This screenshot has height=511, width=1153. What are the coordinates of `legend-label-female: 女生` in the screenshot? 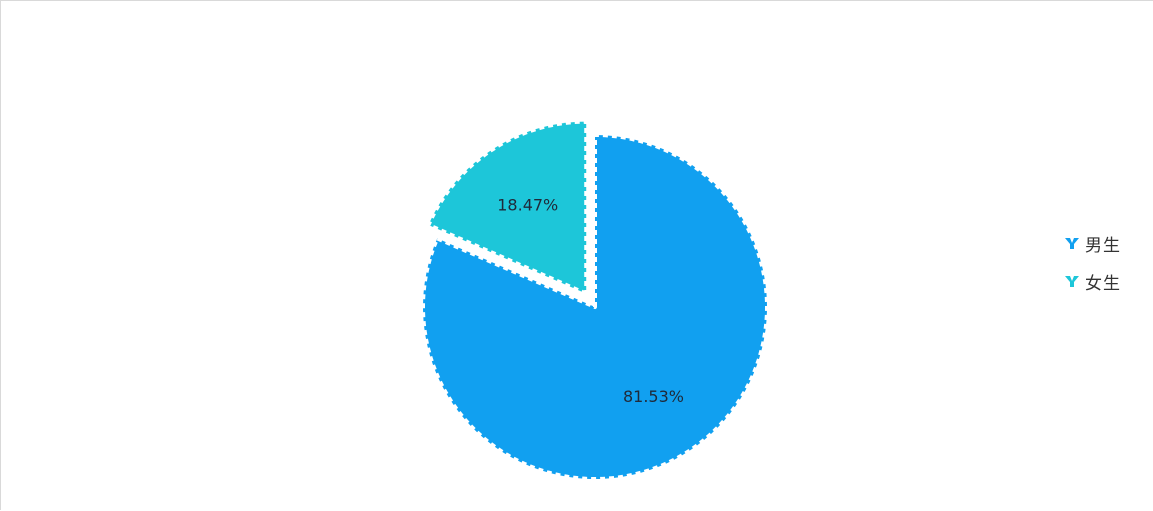 It's located at (1103, 283).